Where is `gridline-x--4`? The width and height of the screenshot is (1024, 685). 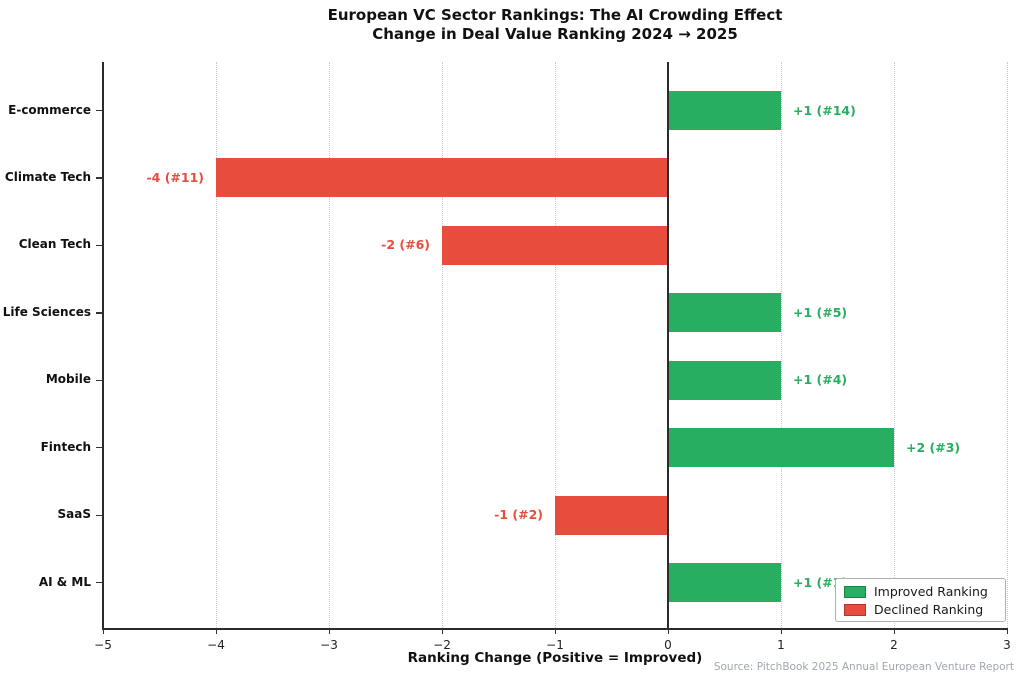 gridline-x--4 is located at coordinates (216, 345).